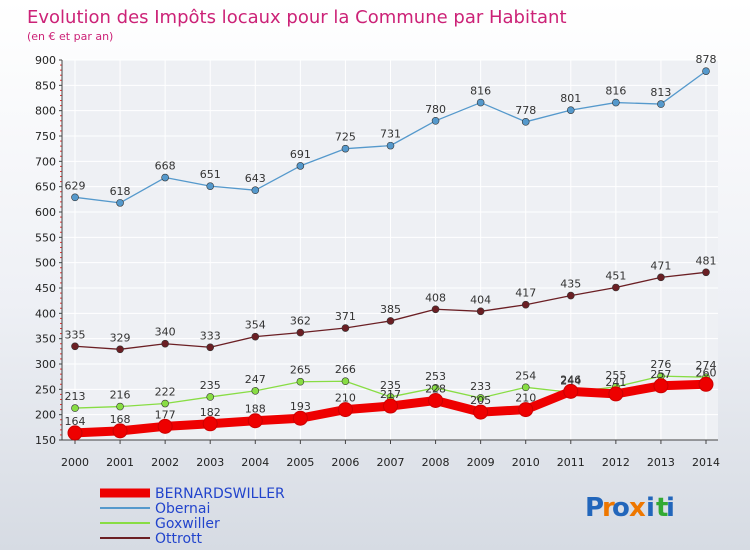 The width and height of the screenshot is (750, 550). I want to click on data-label: 210, so click(345, 398).